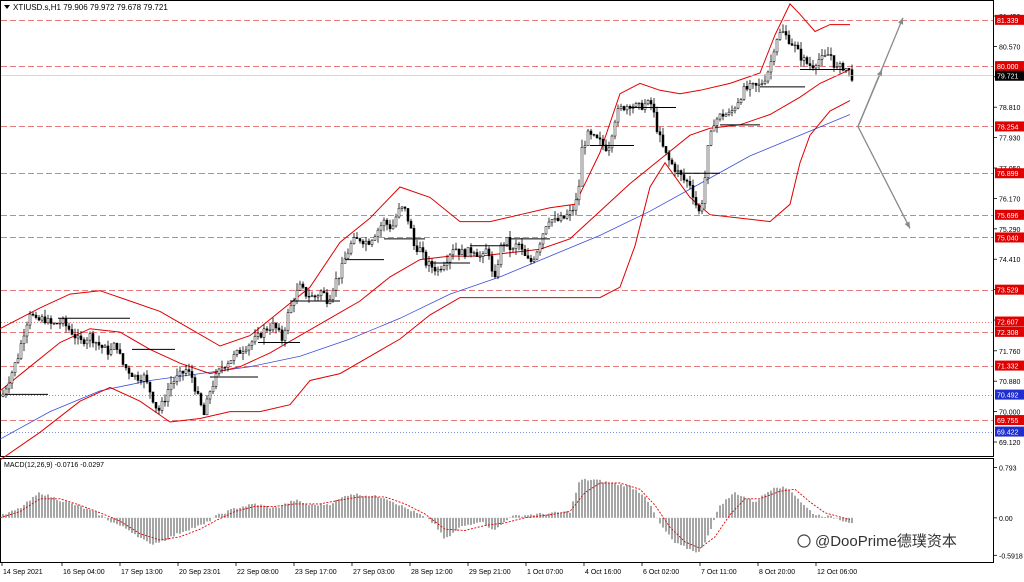 The image size is (1024, 582). I want to click on last-price-box, so click(1009, 75).